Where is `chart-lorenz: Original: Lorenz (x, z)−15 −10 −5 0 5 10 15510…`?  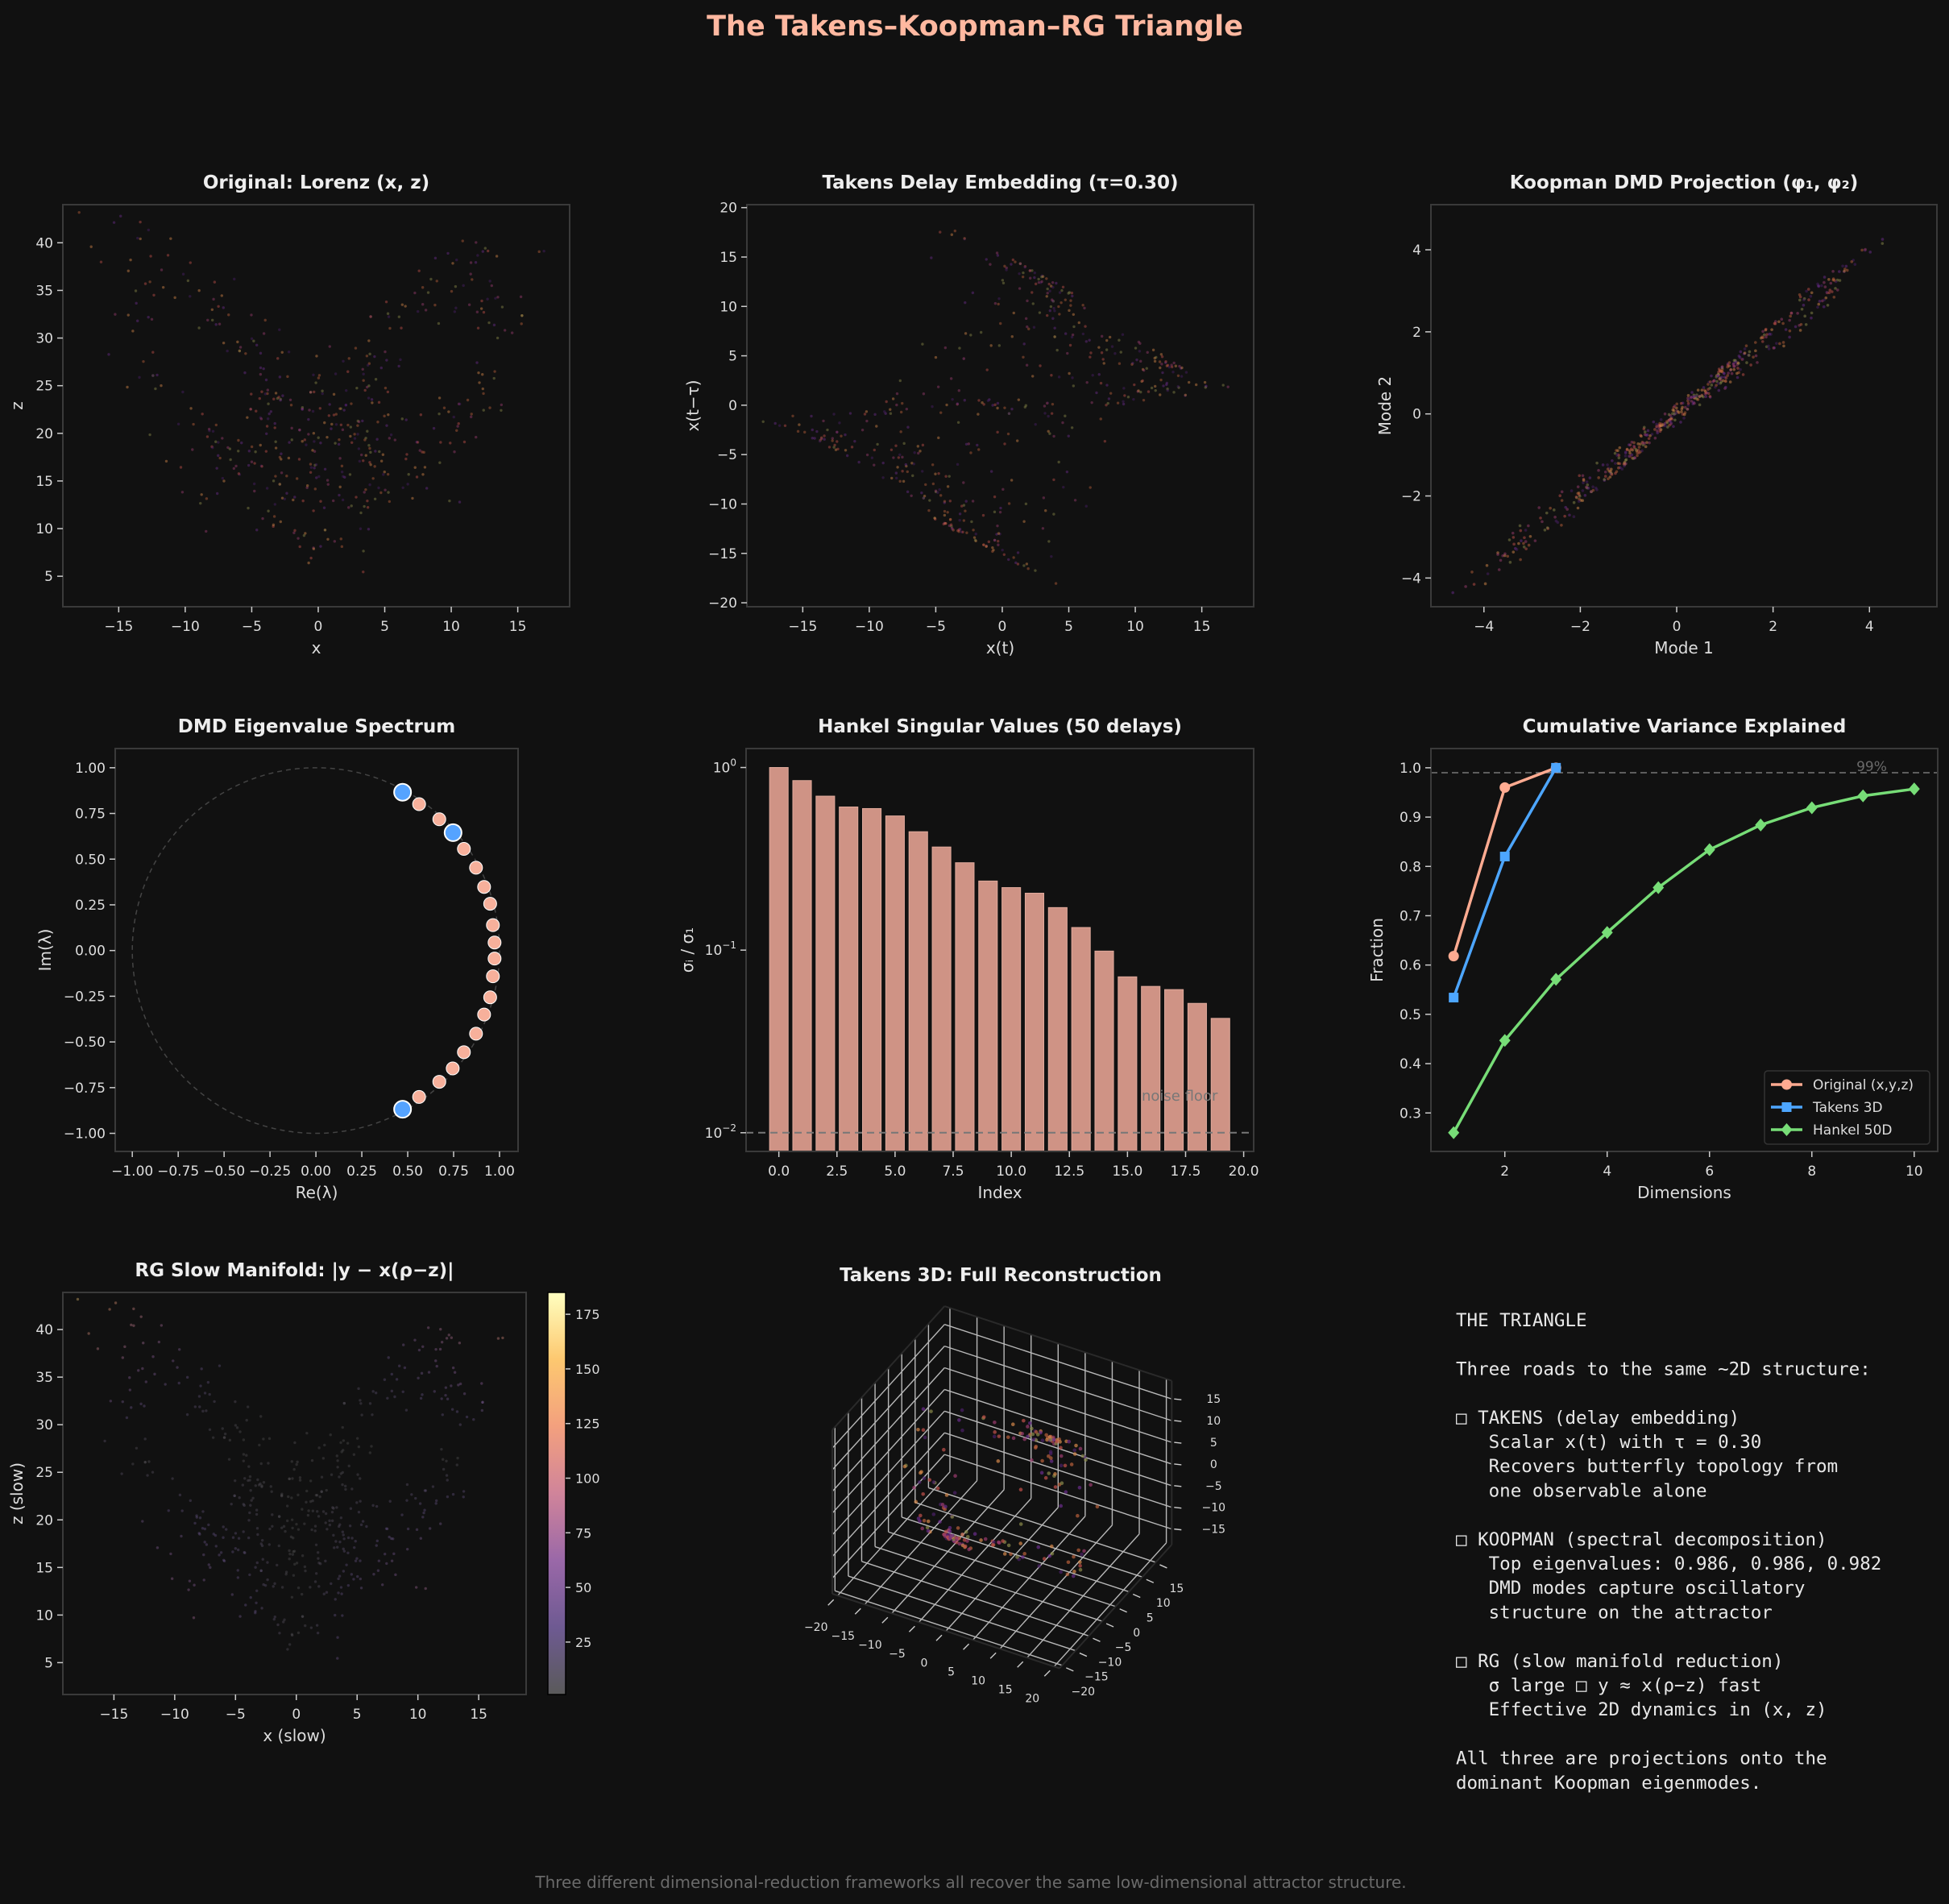
chart-lorenz: Original: Lorenz (x, z)−15 −10 −5 0 5 10 15510… is located at coordinates (289, 414).